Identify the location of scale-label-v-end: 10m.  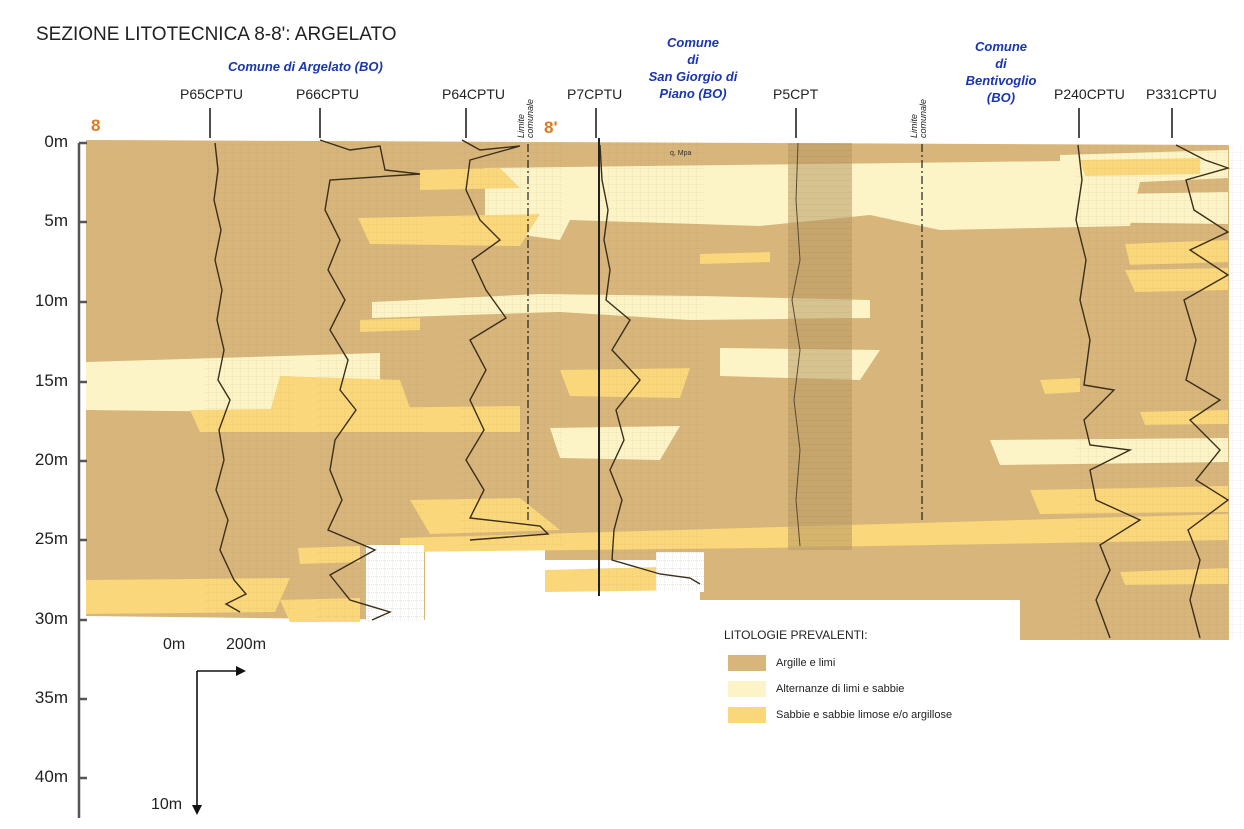
(167, 804).